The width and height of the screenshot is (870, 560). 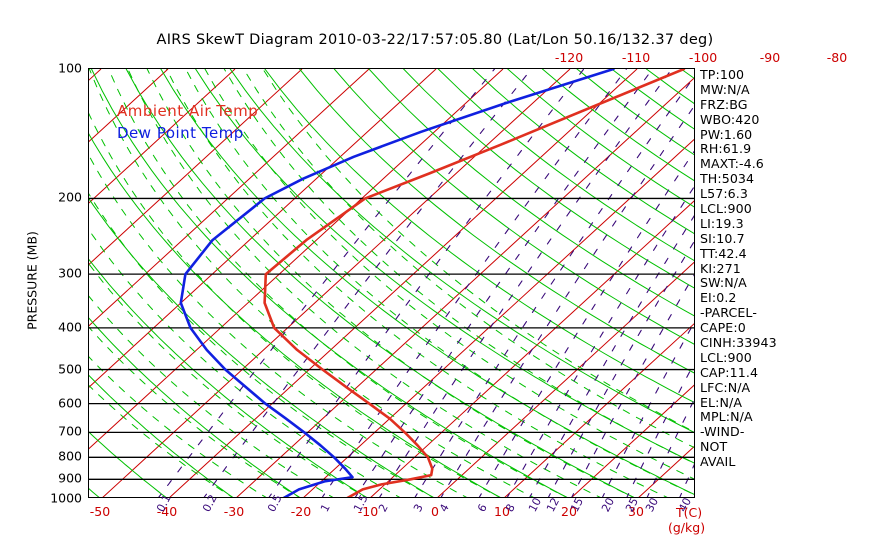 I want to click on index-line-23: MPL:N/A, so click(x=726, y=417).